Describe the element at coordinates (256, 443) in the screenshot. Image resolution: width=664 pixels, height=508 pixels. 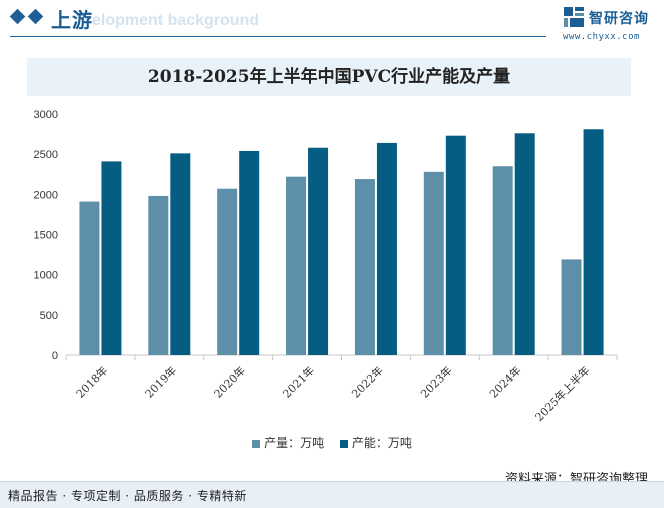
I see `legend-swatch-production` at that location.